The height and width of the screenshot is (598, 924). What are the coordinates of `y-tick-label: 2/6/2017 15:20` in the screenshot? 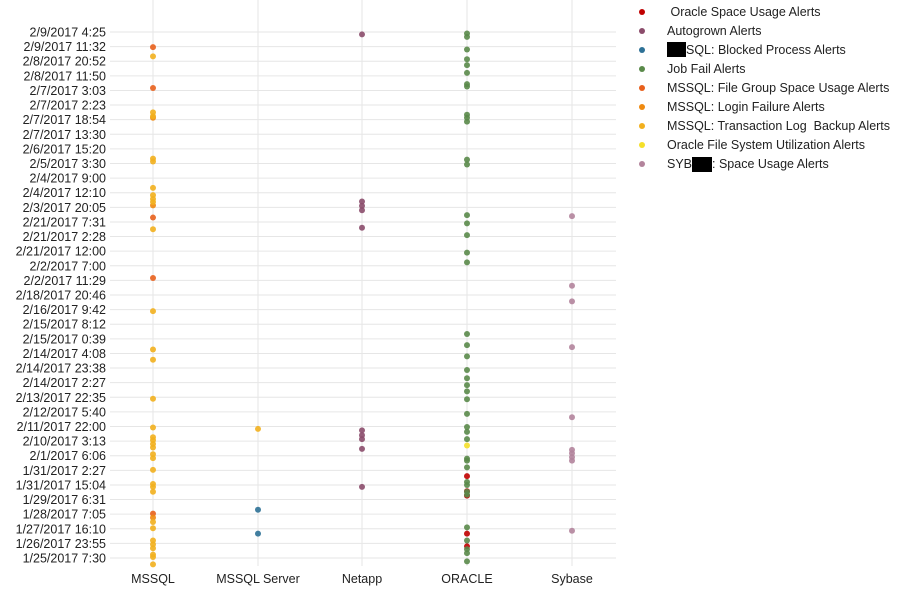 It's located at (64, 149).